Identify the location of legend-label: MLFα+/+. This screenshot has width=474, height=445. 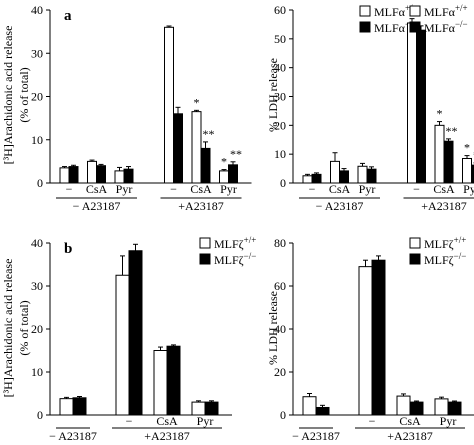
(446, 11).